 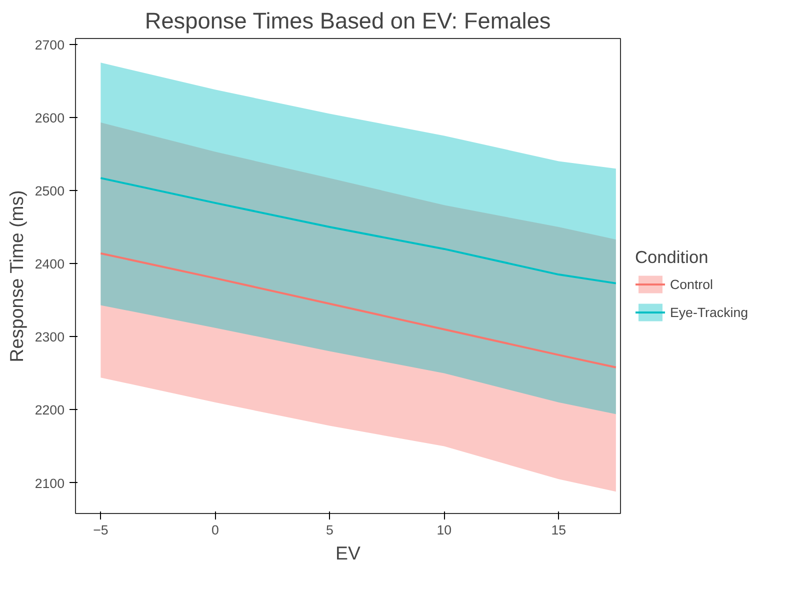 What do you see at coordinates (709, 312) in the screenshot?
I see `legend-label: Eye-Tracking` at bounding box center [709, 312].